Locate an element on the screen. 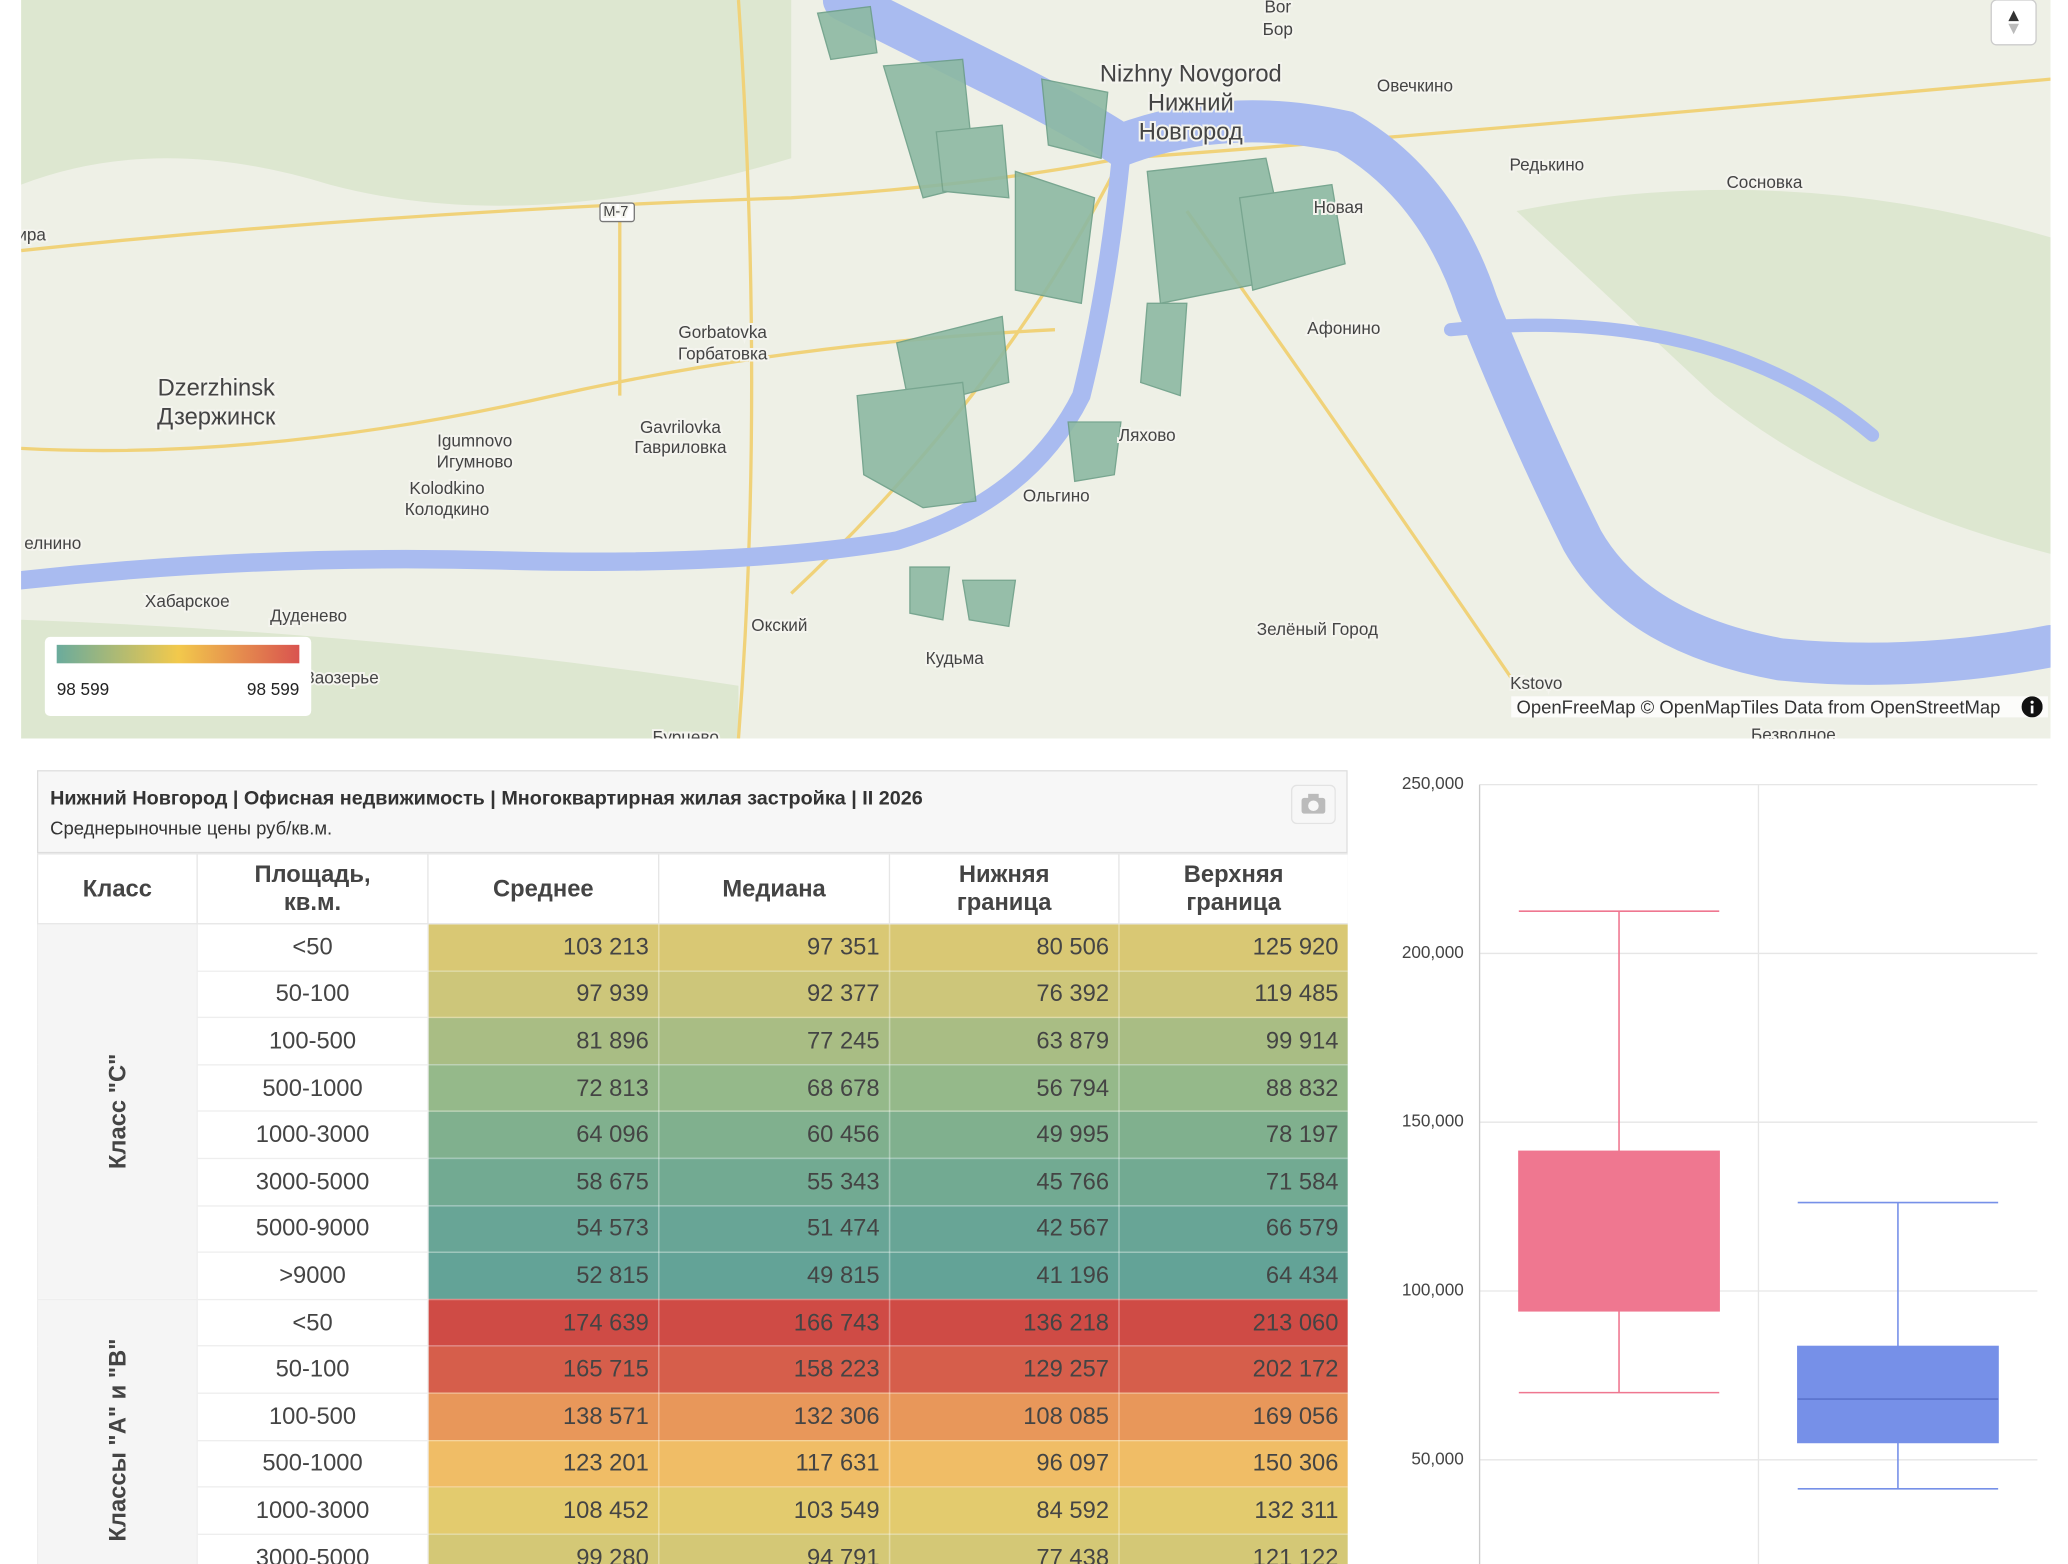 The width and height of the screenshot is (2068, 1564). area-cell: 5000-9000 is located at coordinates (312, 1228).